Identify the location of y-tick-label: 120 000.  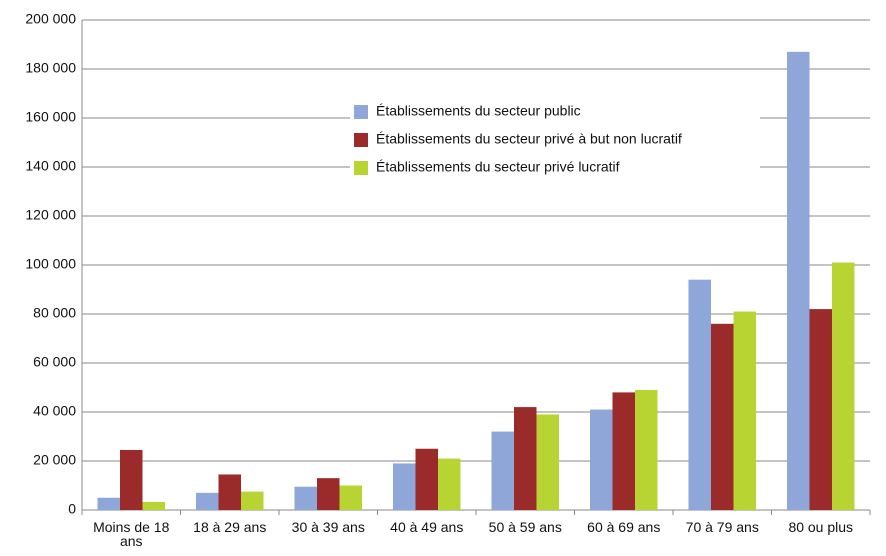
(50, 215).